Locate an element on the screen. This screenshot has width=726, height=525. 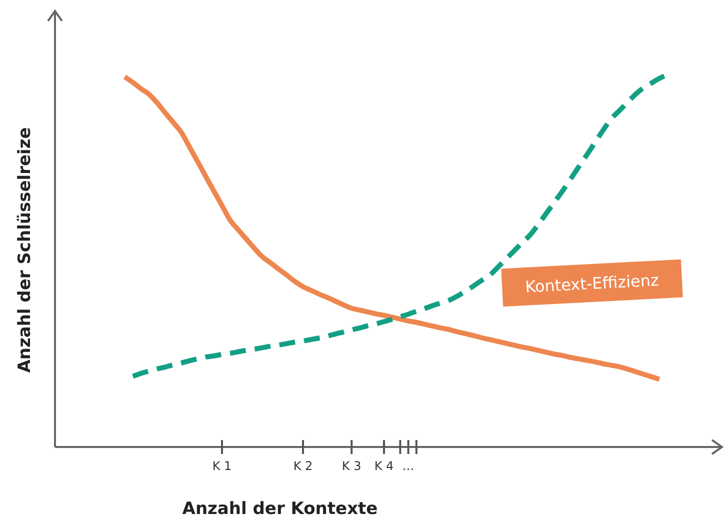
x-axis-title: Anzahl der Kontexte is located at coordinates (280, 509).